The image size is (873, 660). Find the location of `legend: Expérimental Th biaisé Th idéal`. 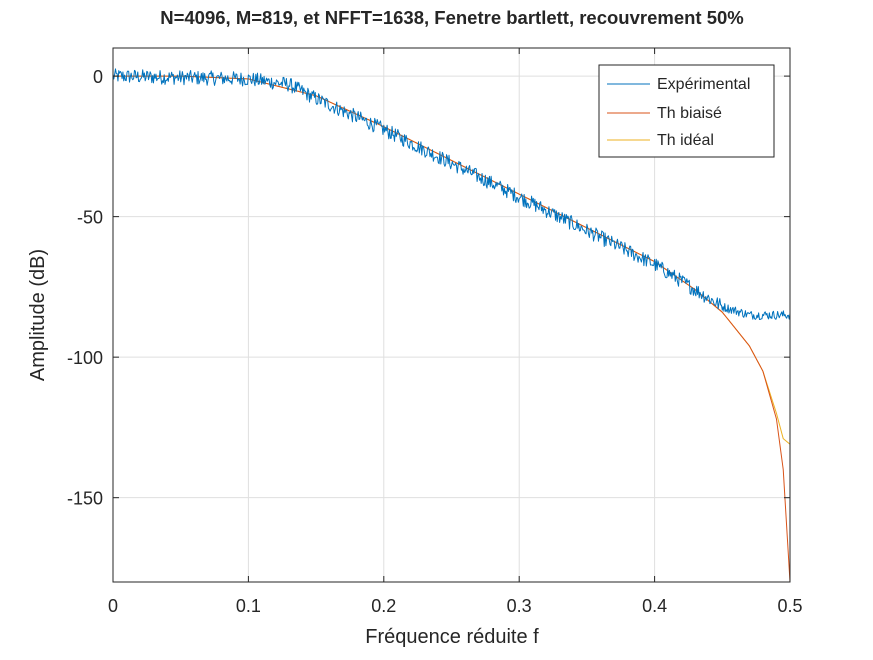

legend: Expérimental Th biaisé Th idéal is located at coordinates (686, 111).